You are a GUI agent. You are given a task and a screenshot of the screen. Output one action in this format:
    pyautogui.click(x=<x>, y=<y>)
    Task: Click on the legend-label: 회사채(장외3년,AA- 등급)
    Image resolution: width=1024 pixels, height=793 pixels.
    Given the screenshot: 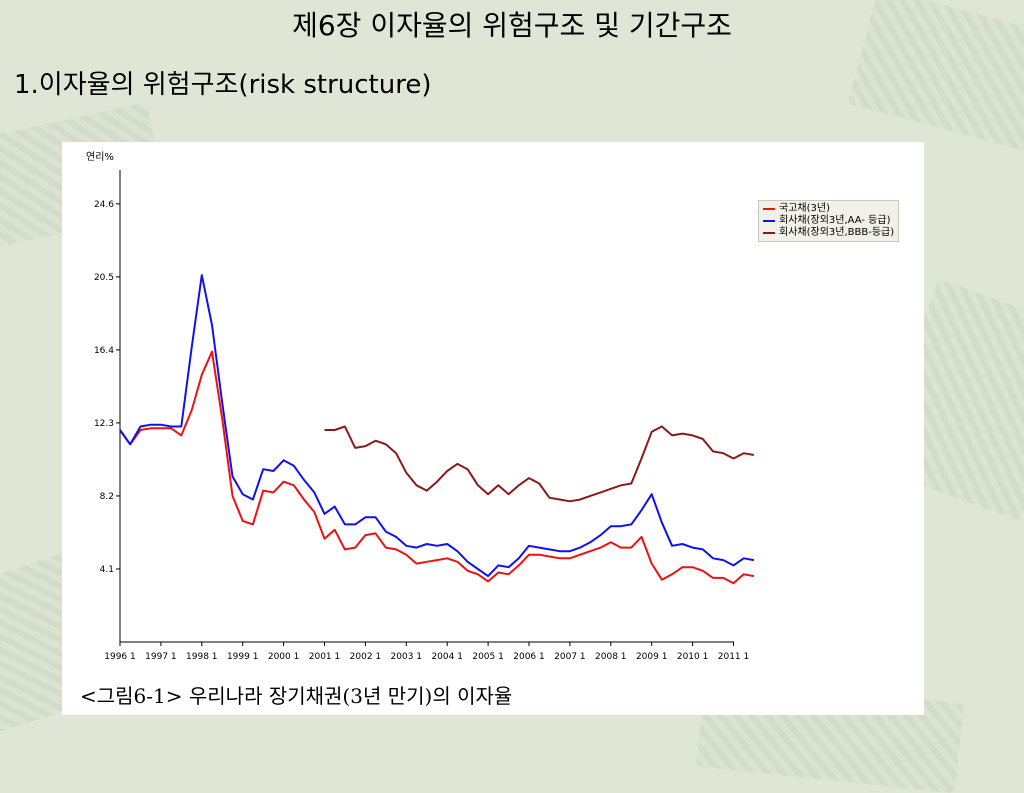 What is the action you would take?
    pyautogui.click(x=835, y=220)
    